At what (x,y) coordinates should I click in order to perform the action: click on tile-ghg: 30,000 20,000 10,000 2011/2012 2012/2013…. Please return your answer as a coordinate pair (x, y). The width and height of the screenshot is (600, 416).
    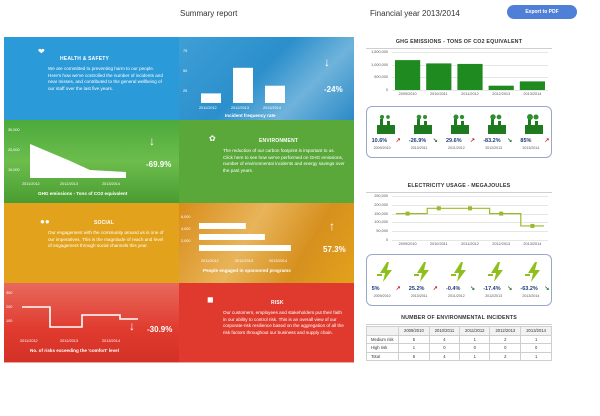
    Looking at the image, I should click on (91, 161).